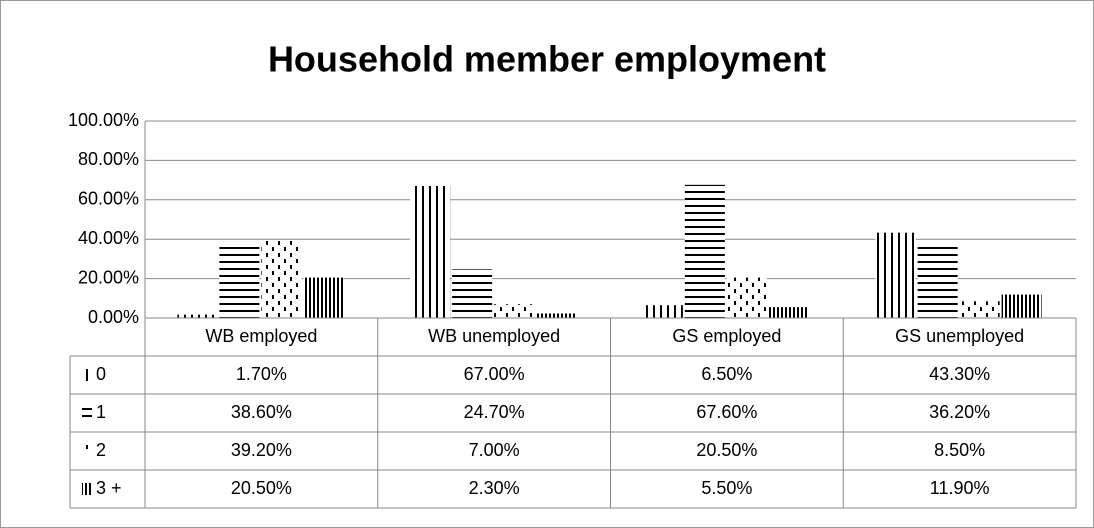 The height and width of the screenshot is (528, 1094). I want to click on legend-label: 3 +, so click(109, 488).